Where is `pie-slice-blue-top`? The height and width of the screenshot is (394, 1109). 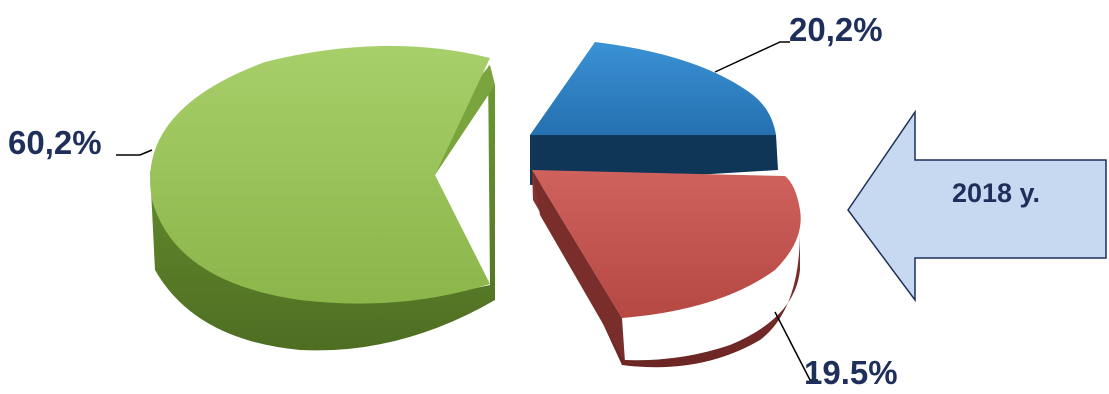
pie-slice-blue-top is located at coordinates (653, 88).